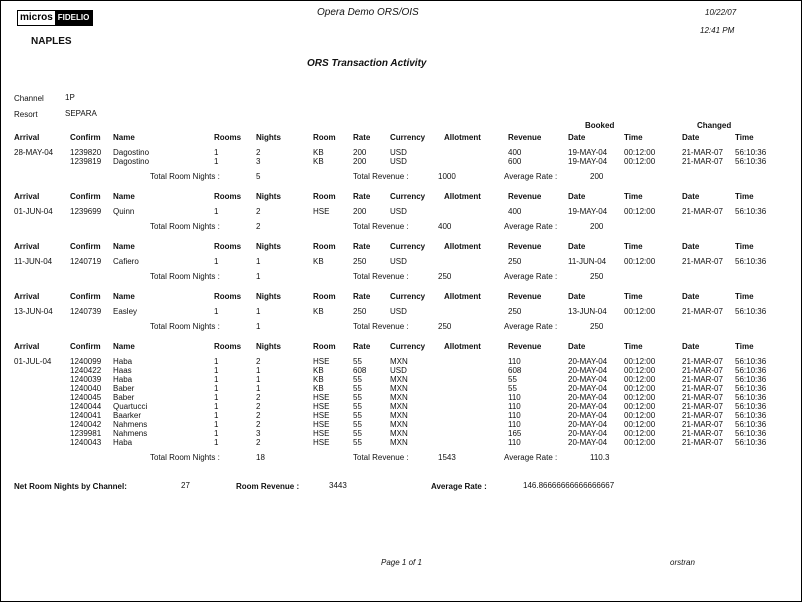 The width and height of the screenshot is (802, 602). What do you see at coordinates (381, 226) in the screenshot?
I see `total-revenue-label: Total Revenue :` at bounding box center [381, 226].